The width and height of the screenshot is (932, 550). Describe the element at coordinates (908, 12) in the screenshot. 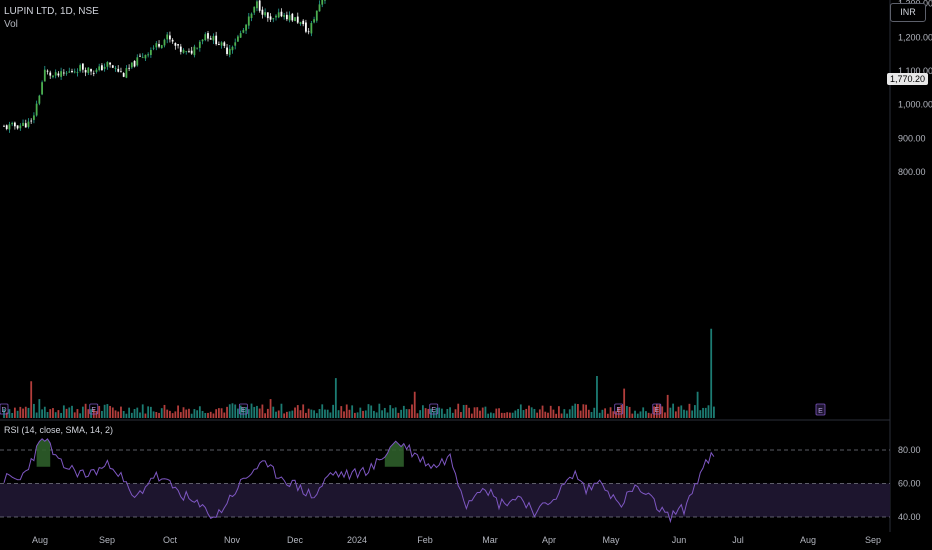

I see `currency-selector: INR` at that location.